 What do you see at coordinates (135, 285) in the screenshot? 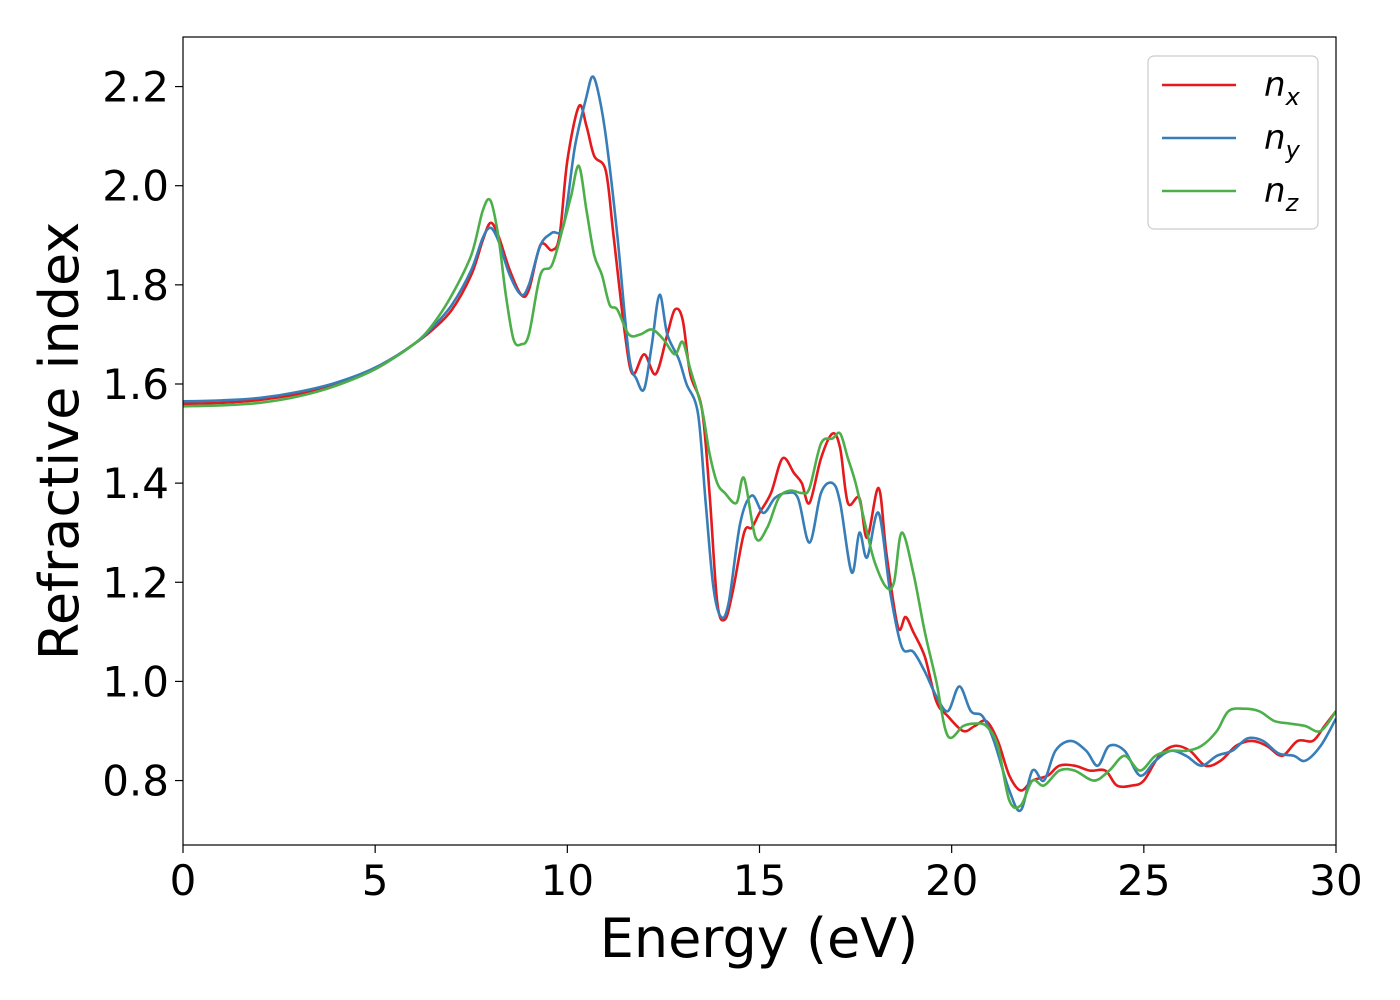
I see `y-tick-label: 1.8` at bounding box center [135, 285].